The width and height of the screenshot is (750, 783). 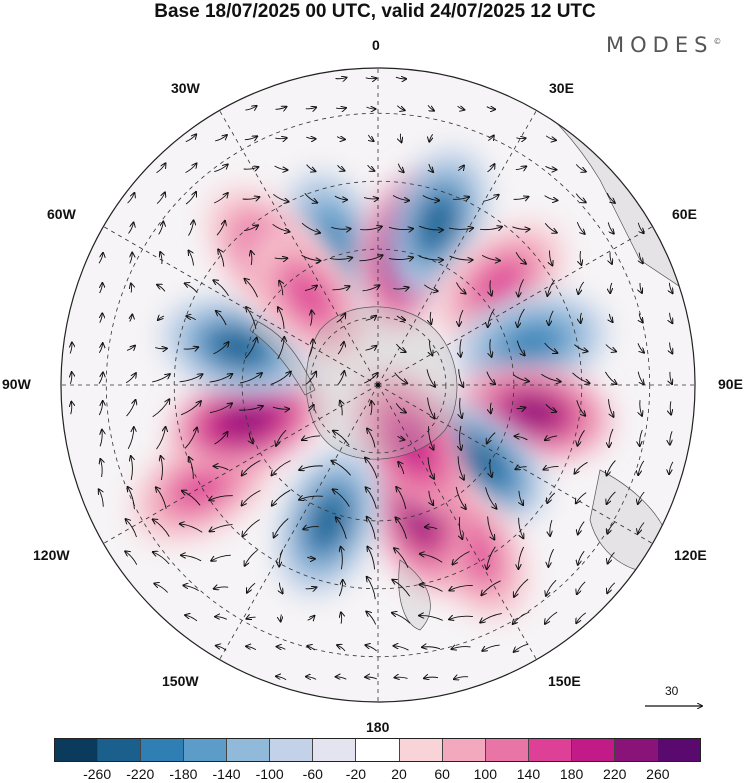 I want to click on south-america-tip, so click(x=282, y=357).